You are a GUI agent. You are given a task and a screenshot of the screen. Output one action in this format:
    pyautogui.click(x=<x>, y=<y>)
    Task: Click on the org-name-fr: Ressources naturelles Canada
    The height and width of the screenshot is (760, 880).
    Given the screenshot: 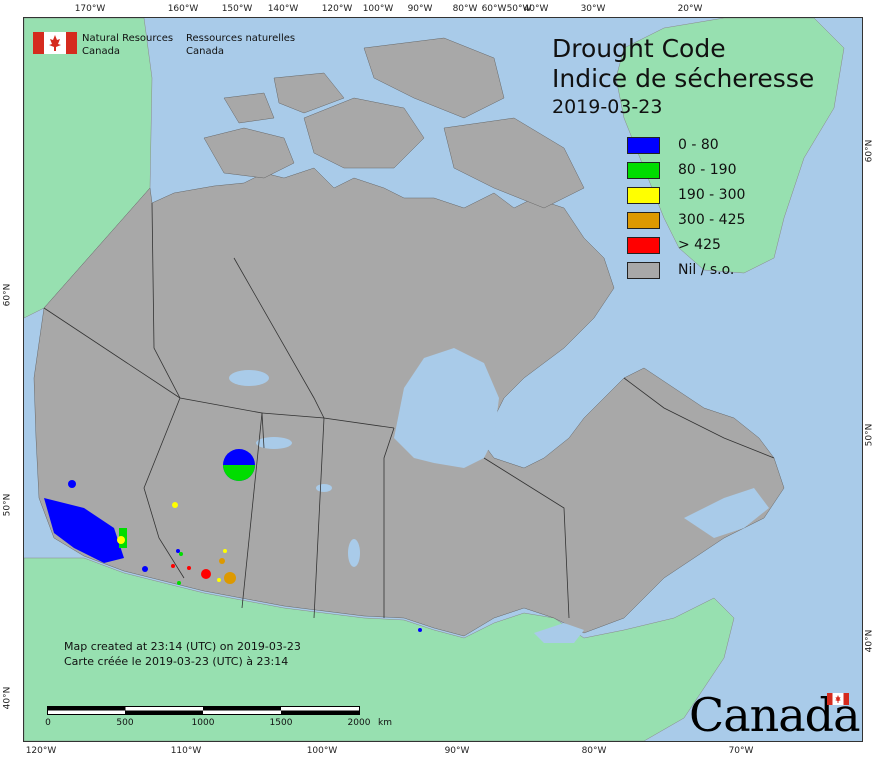 What is the action you would take?
    pyautogui.click(x=240, y=45)
    